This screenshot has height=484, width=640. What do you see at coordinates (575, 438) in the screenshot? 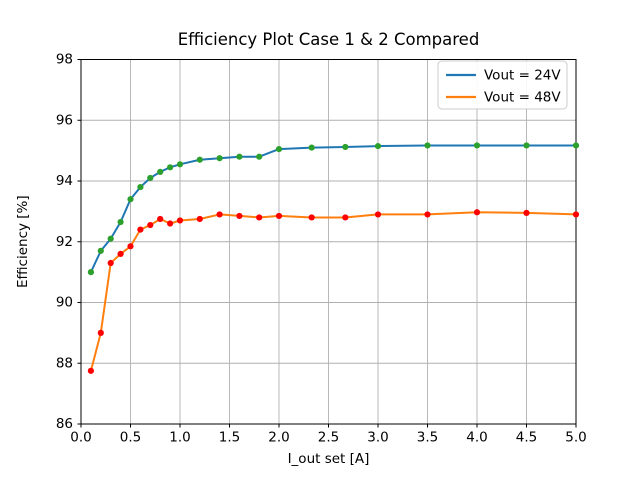
I see `x-tick-label: 5.0` at bounding box center [575, 438].